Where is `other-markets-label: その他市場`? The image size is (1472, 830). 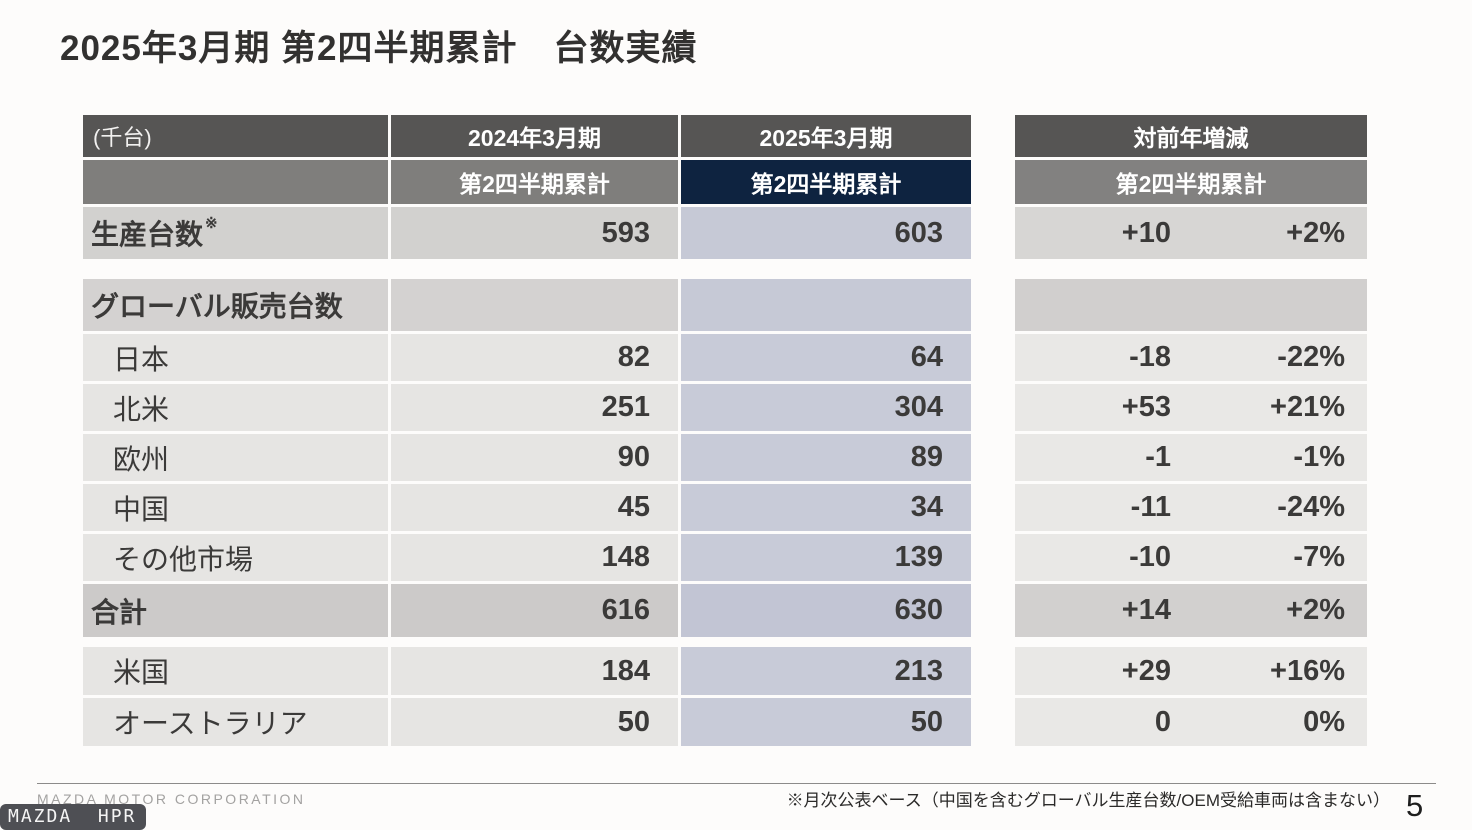
other-markets-label: その他市場 is located at coordinates (183, 559).